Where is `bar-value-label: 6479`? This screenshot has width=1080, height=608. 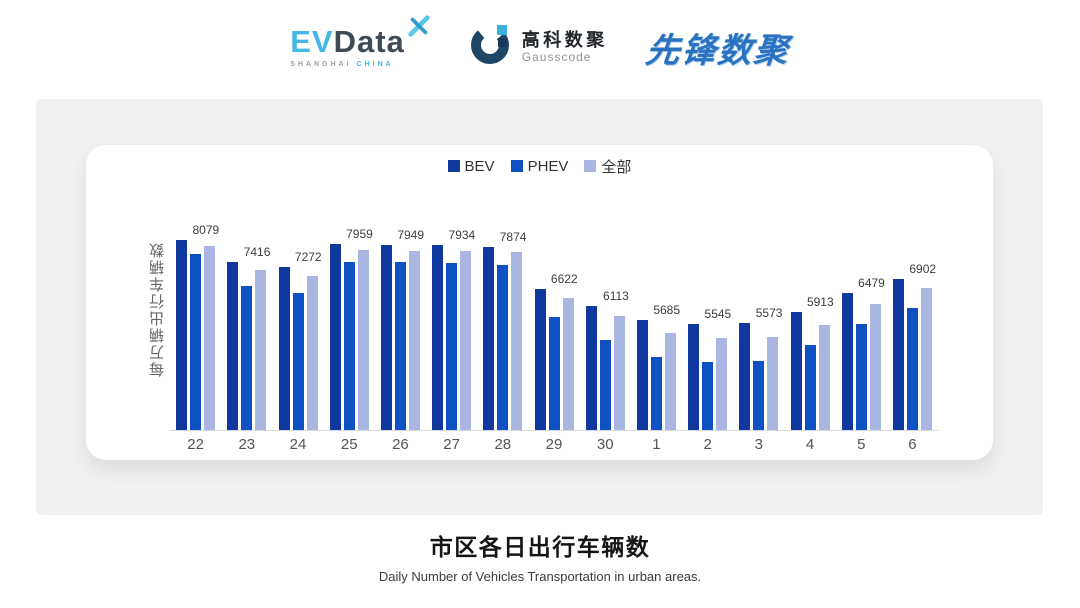 bar-value-label: 6479 is located at coordinates (871, 283).